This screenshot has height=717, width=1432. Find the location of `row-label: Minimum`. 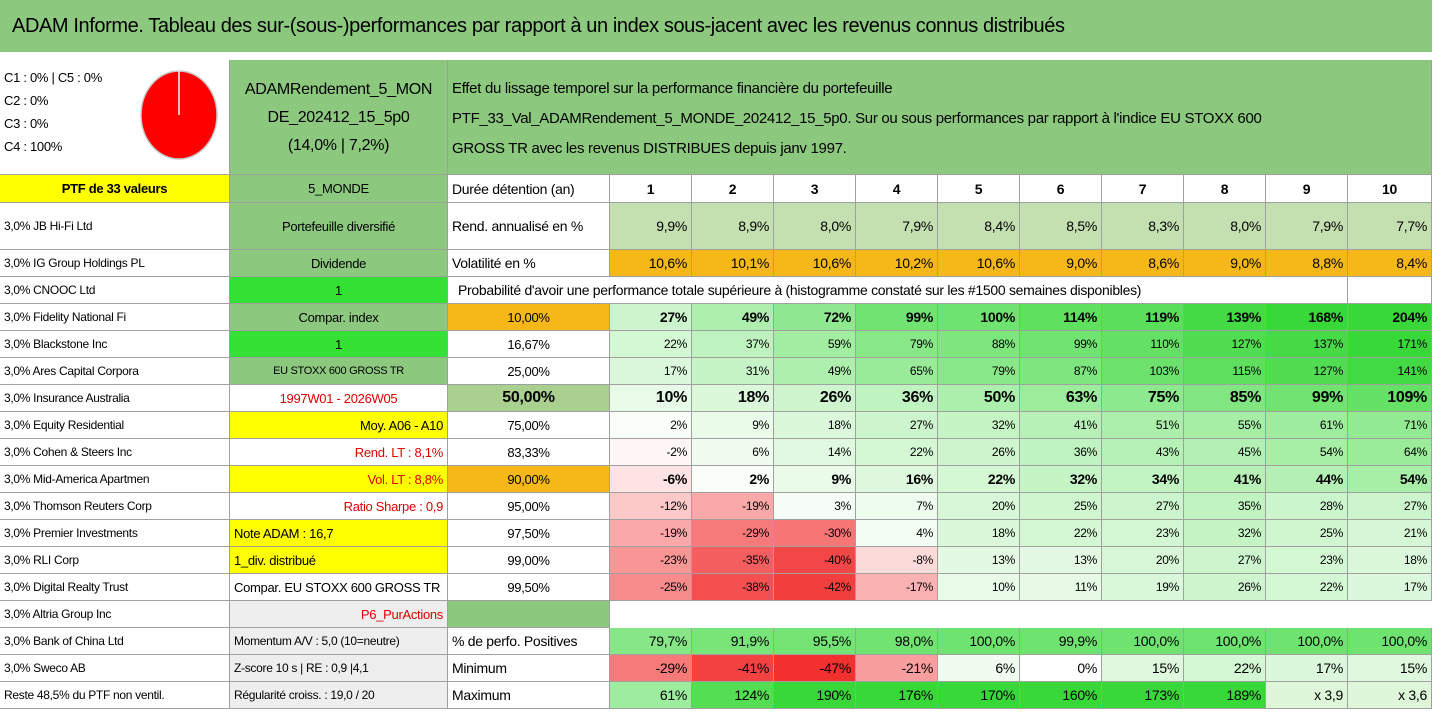

row-label: Minimum is located at coordinates (529, 668).